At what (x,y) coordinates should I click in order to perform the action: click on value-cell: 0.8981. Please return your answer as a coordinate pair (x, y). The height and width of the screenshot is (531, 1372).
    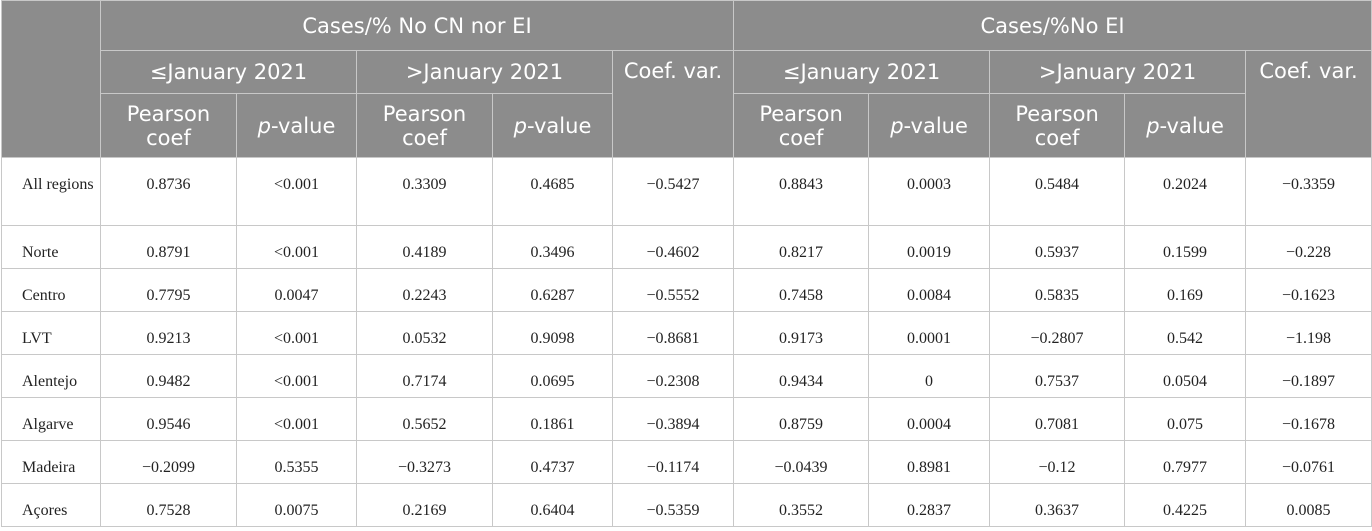
    Looking at the image, I should click on (929, 462).